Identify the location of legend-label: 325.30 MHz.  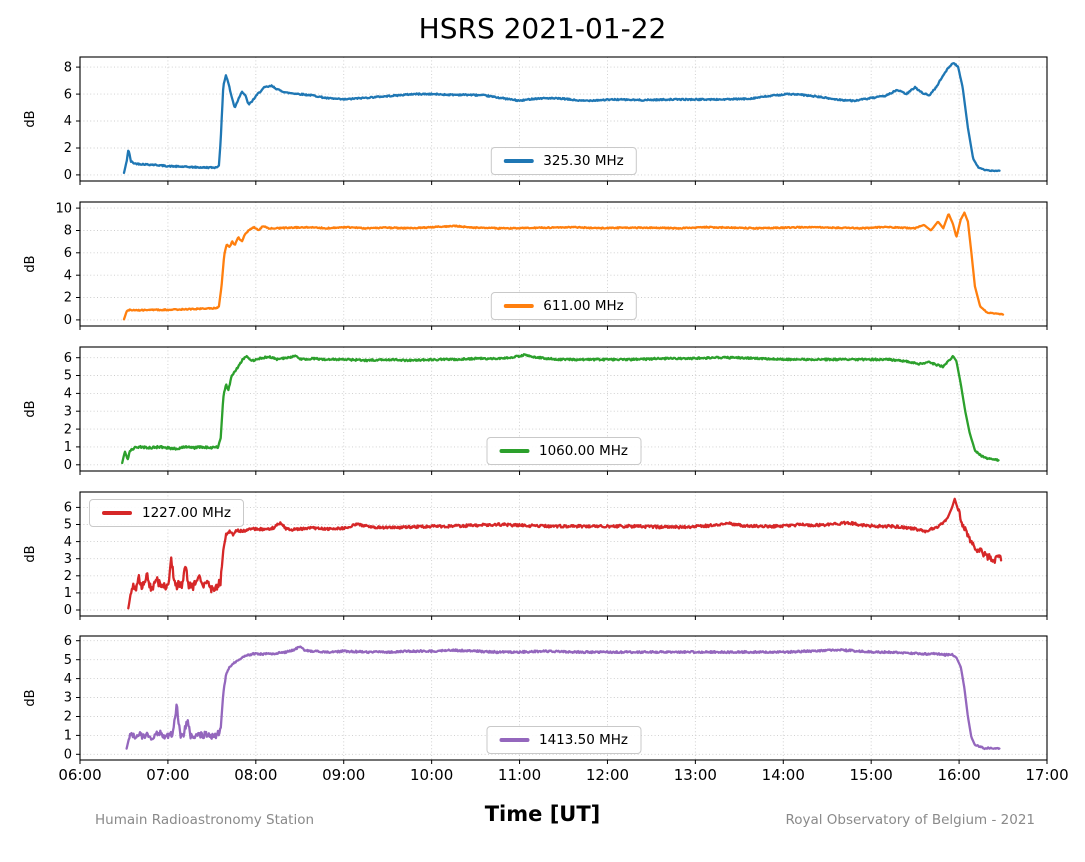
(583, 161).